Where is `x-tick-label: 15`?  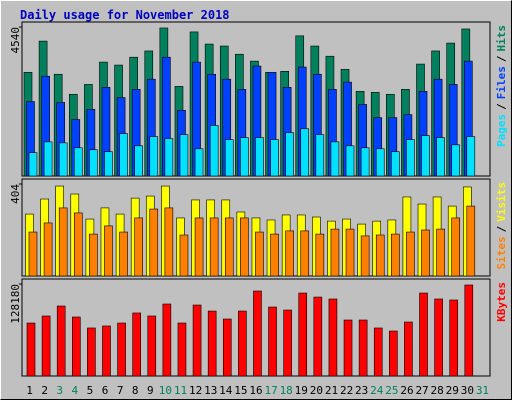 x-tick-label: 15 is located at coordinates (240, 390).